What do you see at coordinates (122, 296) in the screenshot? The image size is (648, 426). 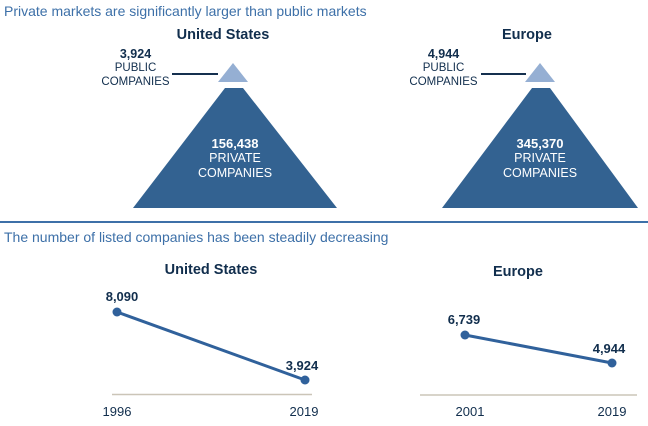 I see `us-start-value-label: 8,090` at bounding box center [122, 296].